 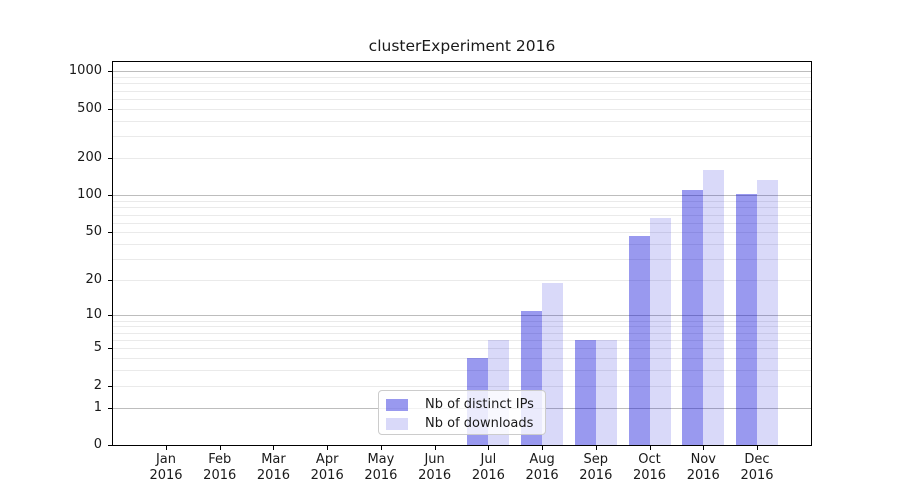 What do you see at coordinates (488, 459) in the screenshot?
I see `x-tick-month: Jul` at bounding box center [488, 459].